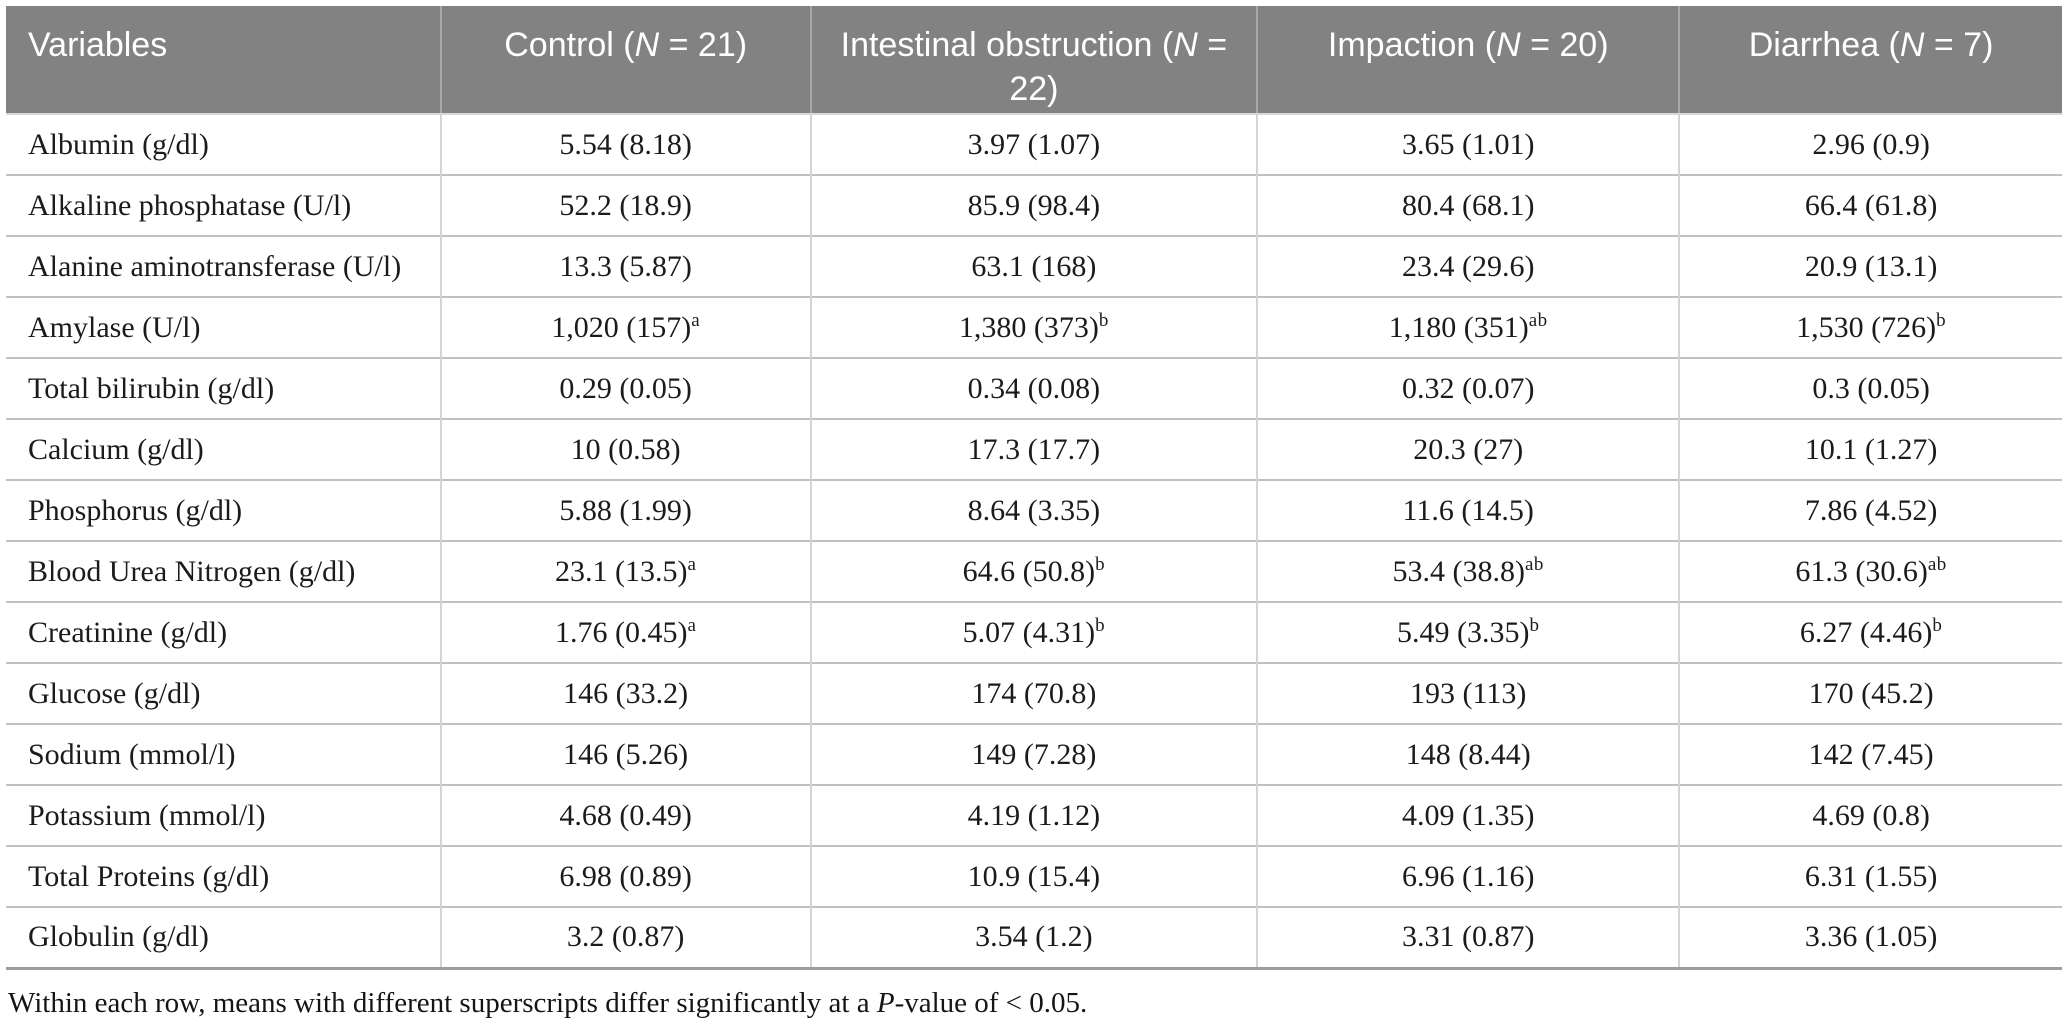 The width and height of the screenshot is (2068, 1026). Describe the element at coordinates (1468, 571) in the screenshot. I see `value-cell: 53.4 (38.8)ab` at that location.